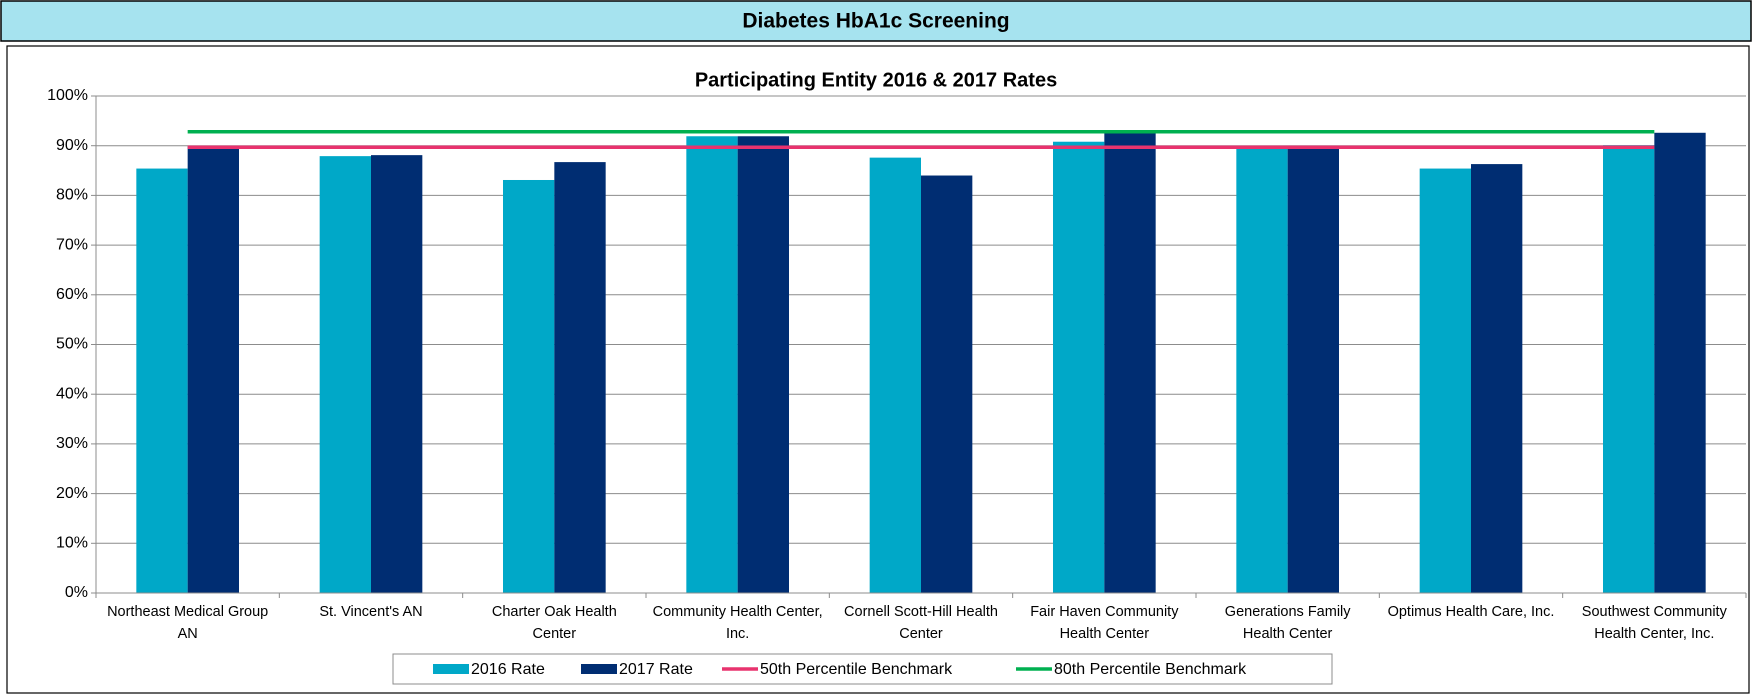 This screenshot has width=1752, height=695. Describe the element at coordinates (1654, 623) in the screenshot. I see `x-tick-label: Southwest Community Health Center, Inc.` at that location.